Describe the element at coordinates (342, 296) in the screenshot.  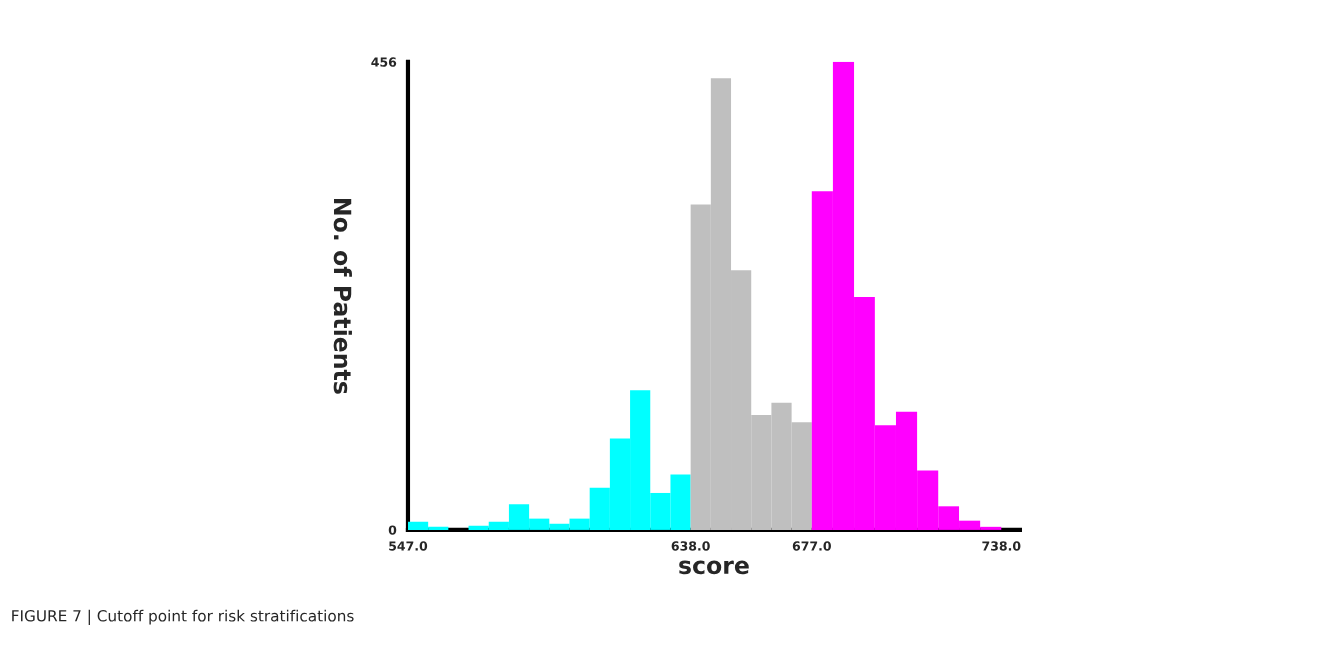
I see `y-axis-title: No. of Patients` at that location.